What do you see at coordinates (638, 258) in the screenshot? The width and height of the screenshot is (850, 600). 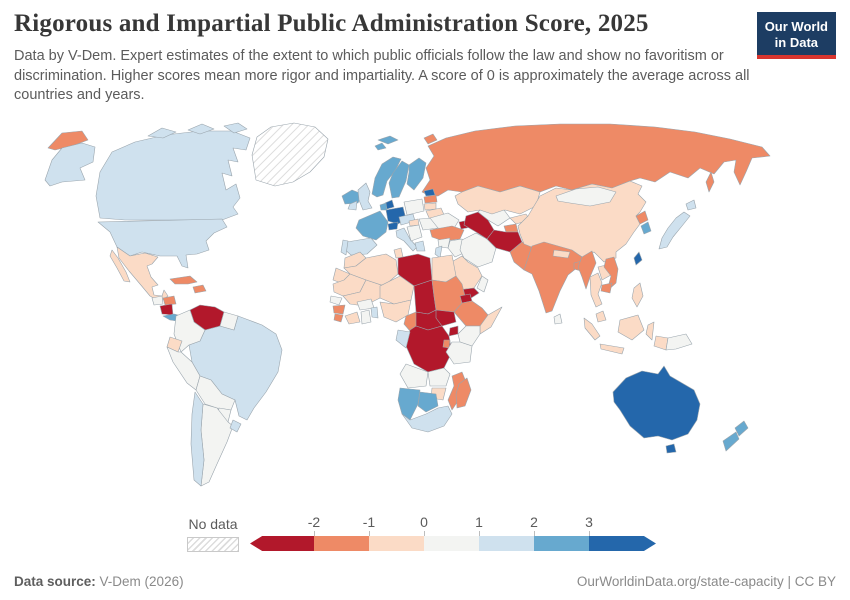 I see `country-taiwan` at bounding box center [638, 258].